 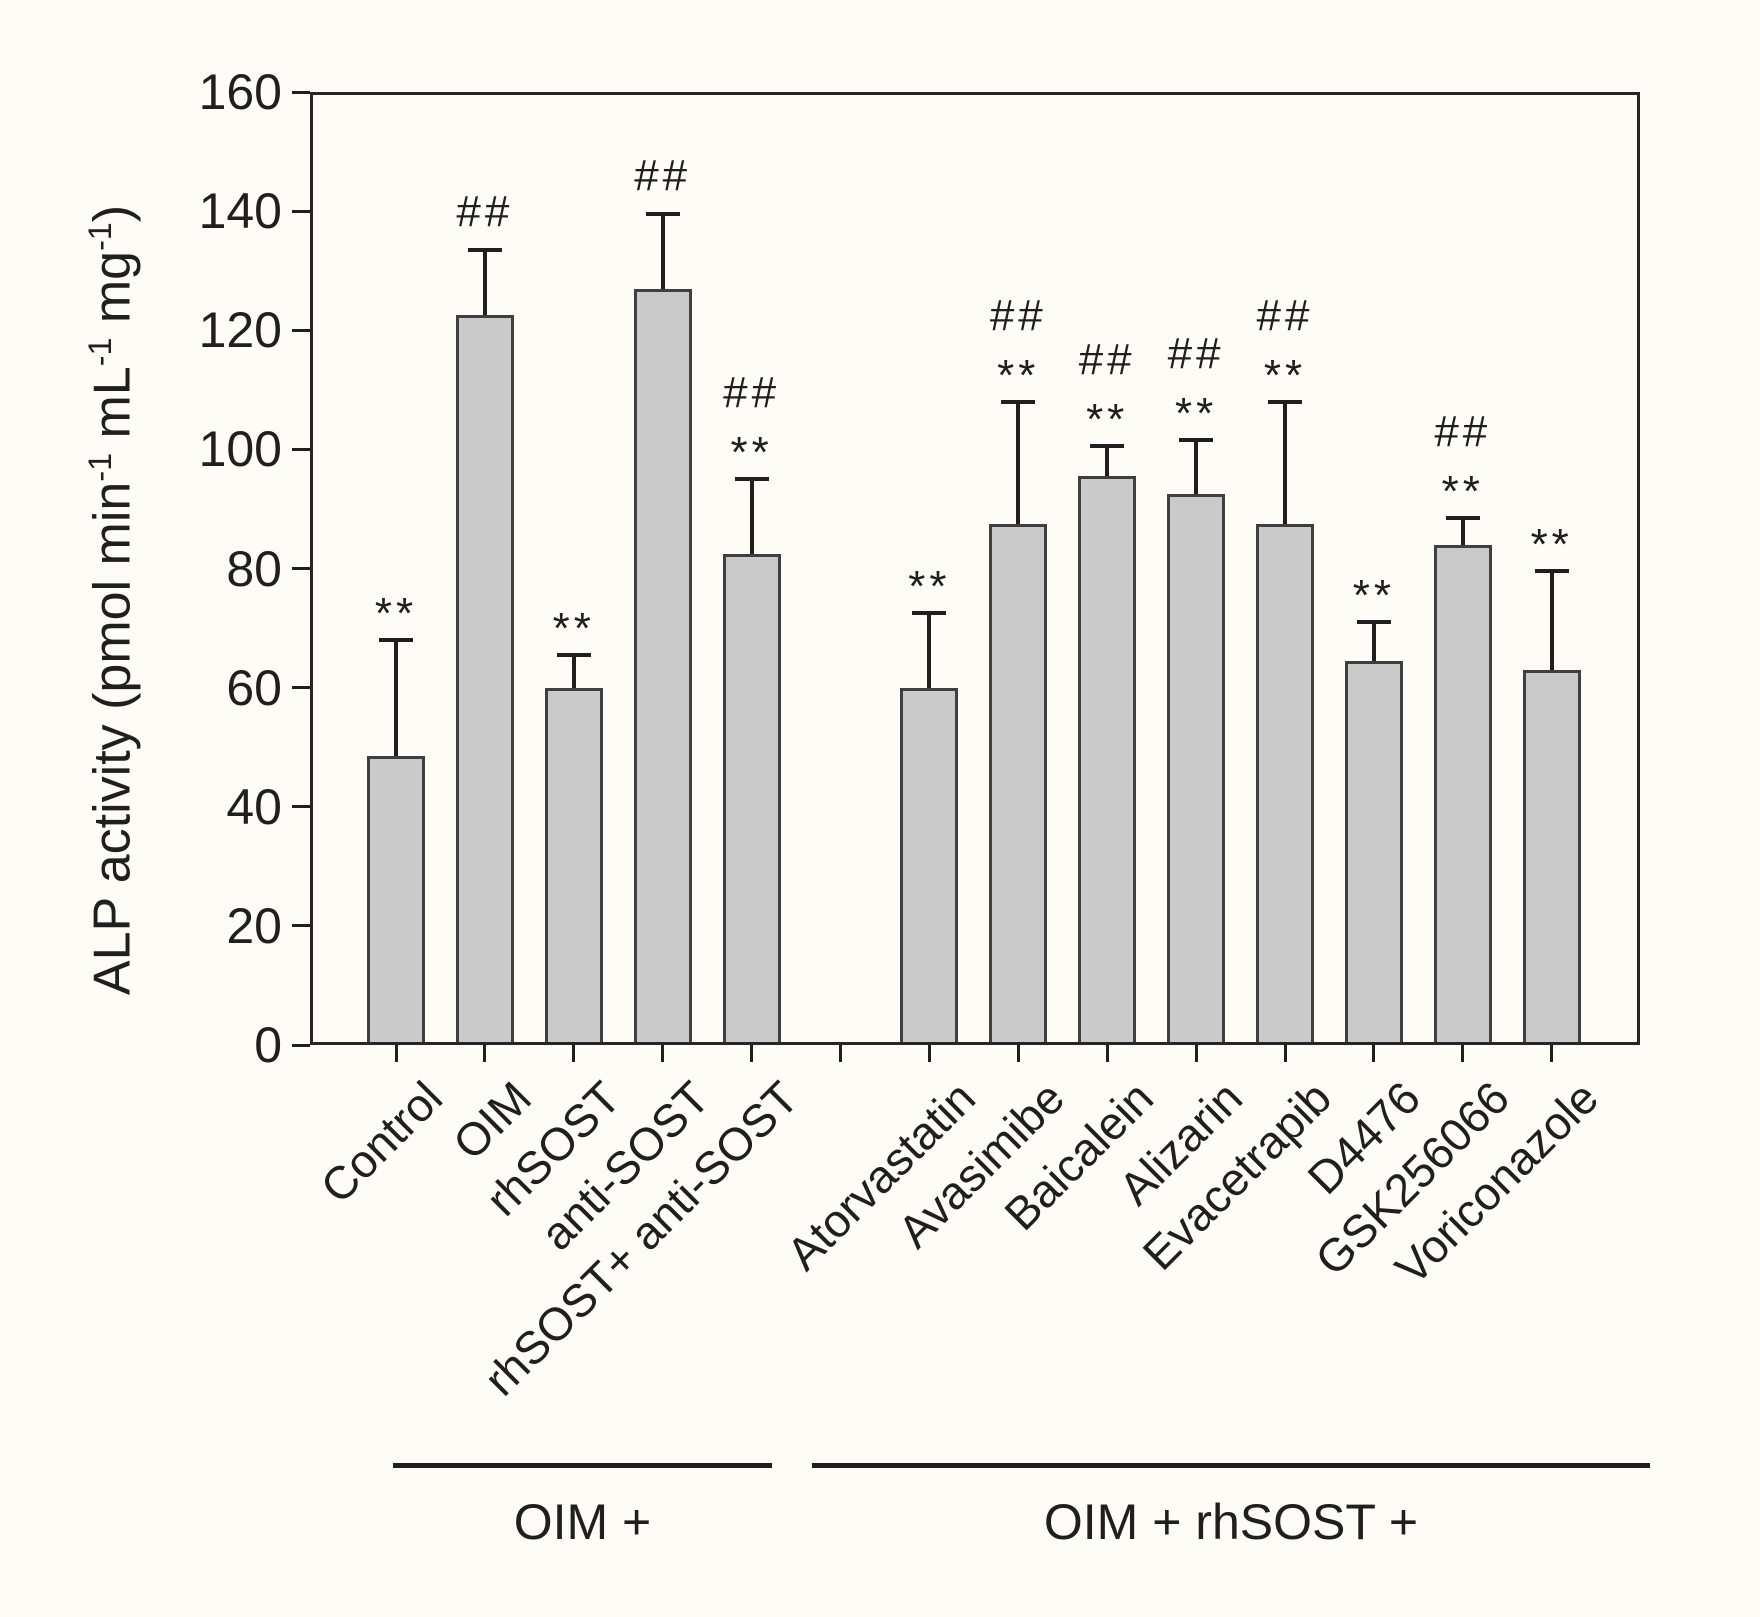 What do you see at coordinates (240, 449) in the screenshot?
I see `y-tick-label: 100` at bounding box center [240, 449].